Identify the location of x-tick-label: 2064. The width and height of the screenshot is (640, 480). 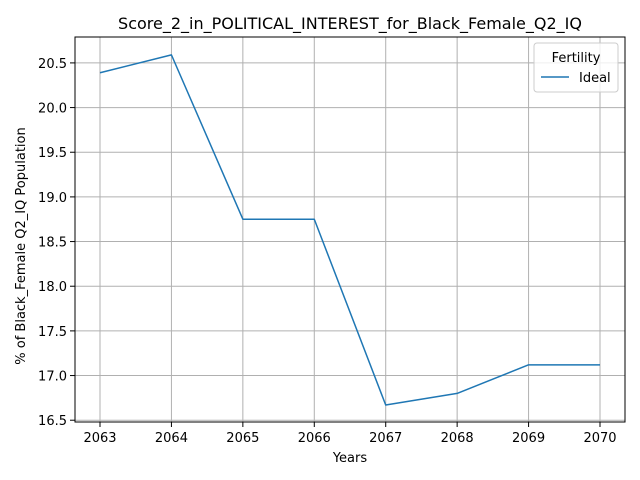
(171, 438).